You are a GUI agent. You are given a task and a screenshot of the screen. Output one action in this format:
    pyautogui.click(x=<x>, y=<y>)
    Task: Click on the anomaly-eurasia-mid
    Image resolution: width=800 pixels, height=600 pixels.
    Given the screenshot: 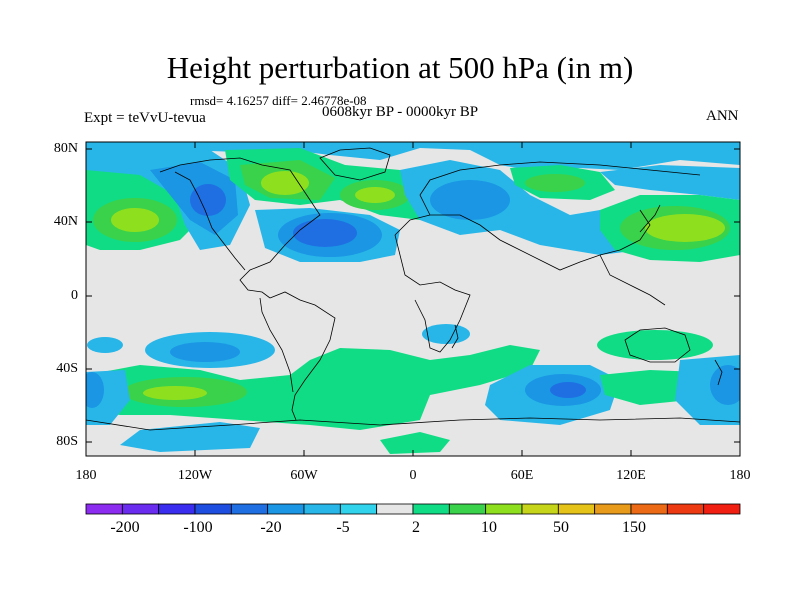 What is the action you would take?
    pyautogui.click(x=470, y=200)
    